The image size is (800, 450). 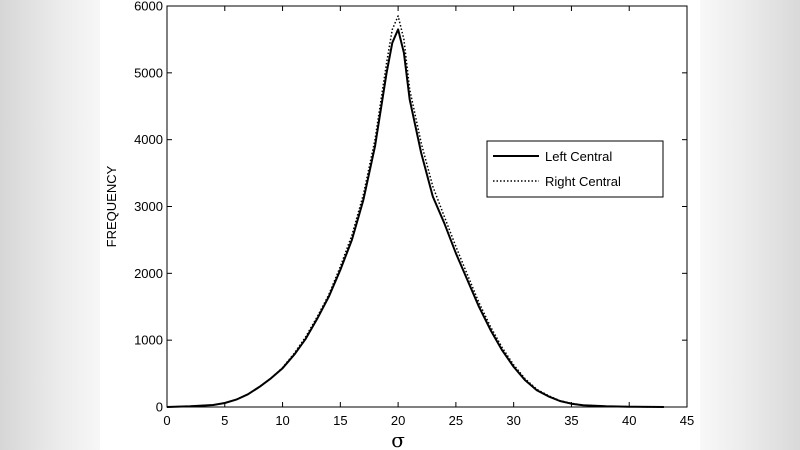 What do you see at coordinates (148, 273) in the screenshot?
I see `y-tick-label: 2000` at bounding box center [148, 273].